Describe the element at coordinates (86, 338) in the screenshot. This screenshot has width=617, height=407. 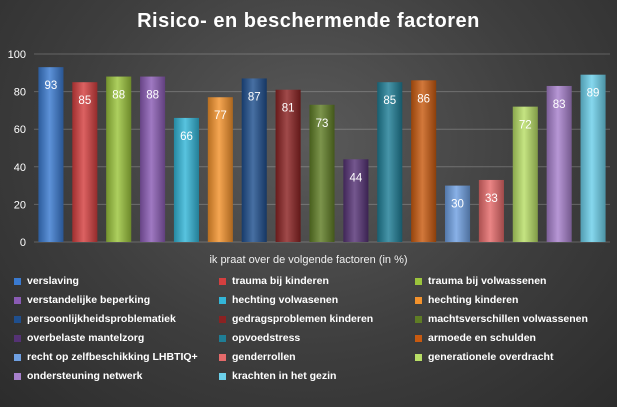
I see `legend-label: overbelaste mantelzorg` at that location.